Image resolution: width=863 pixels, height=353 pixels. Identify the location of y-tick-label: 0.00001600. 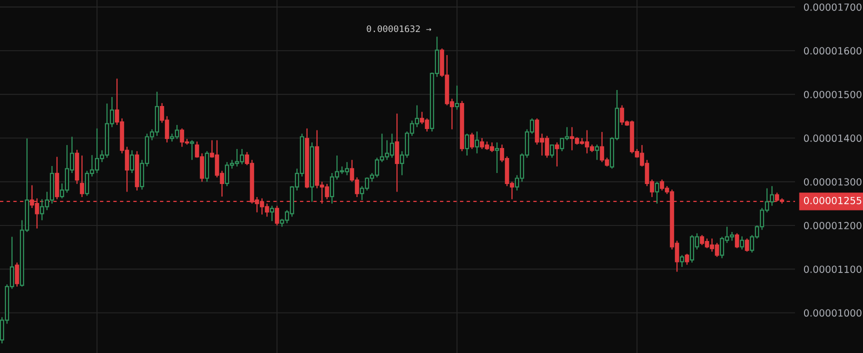
(833, 51).